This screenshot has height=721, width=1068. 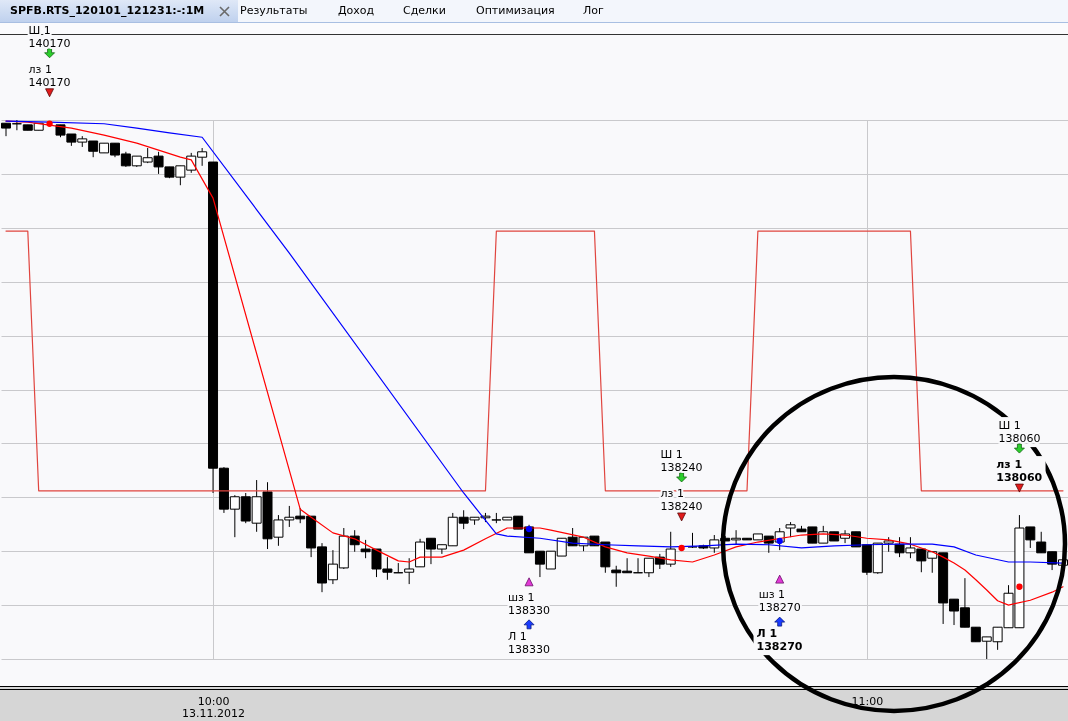 I want to click on x-tick-label: 10:00 13.11.2012, so click(x=214, y=707).